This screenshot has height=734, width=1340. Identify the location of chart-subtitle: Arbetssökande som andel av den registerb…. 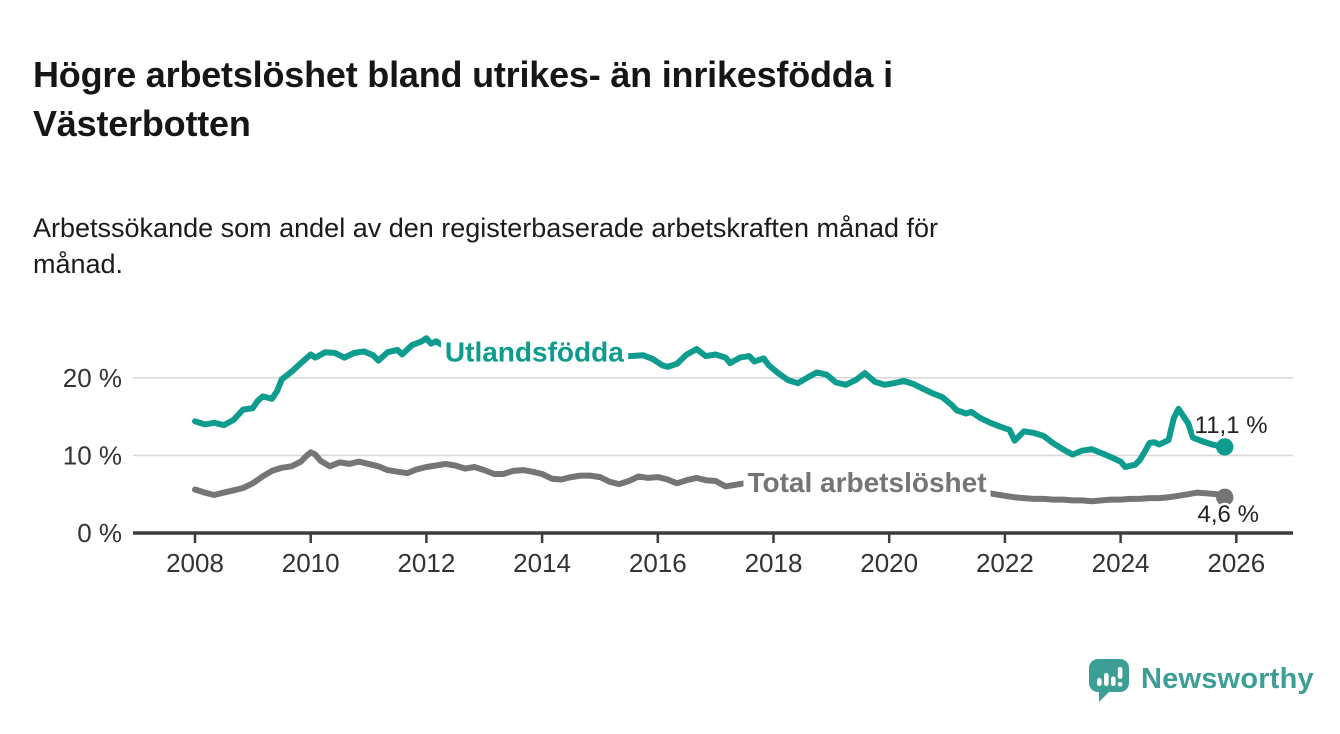
(643, 246).